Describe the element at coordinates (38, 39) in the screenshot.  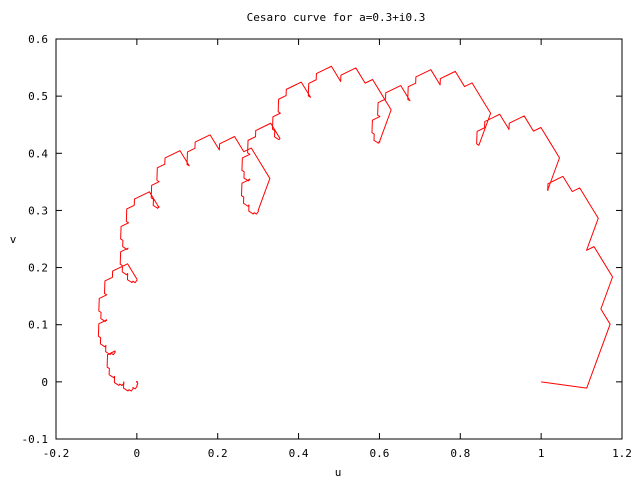
I see `y-tick-label: 0.6` at that location.